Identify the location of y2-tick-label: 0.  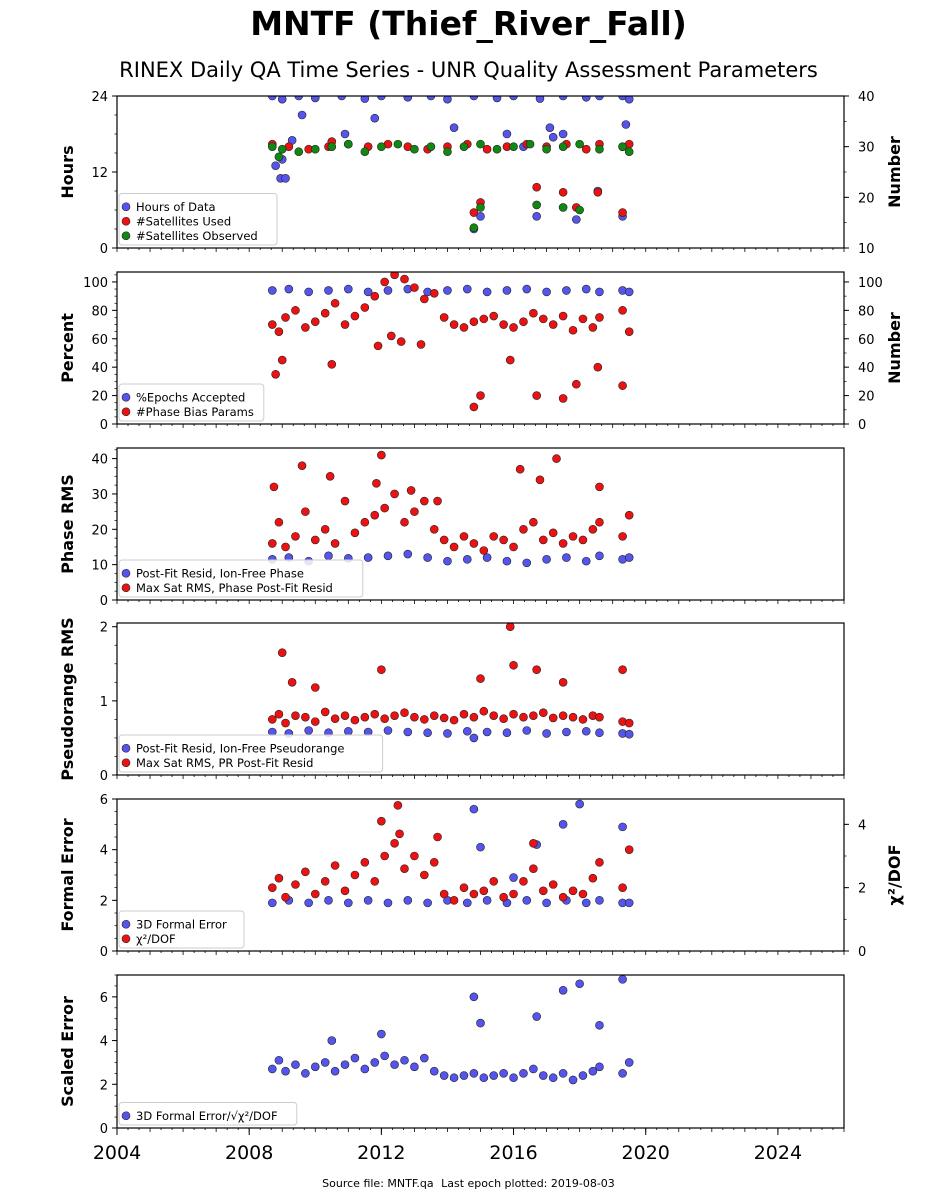
(862, 952).